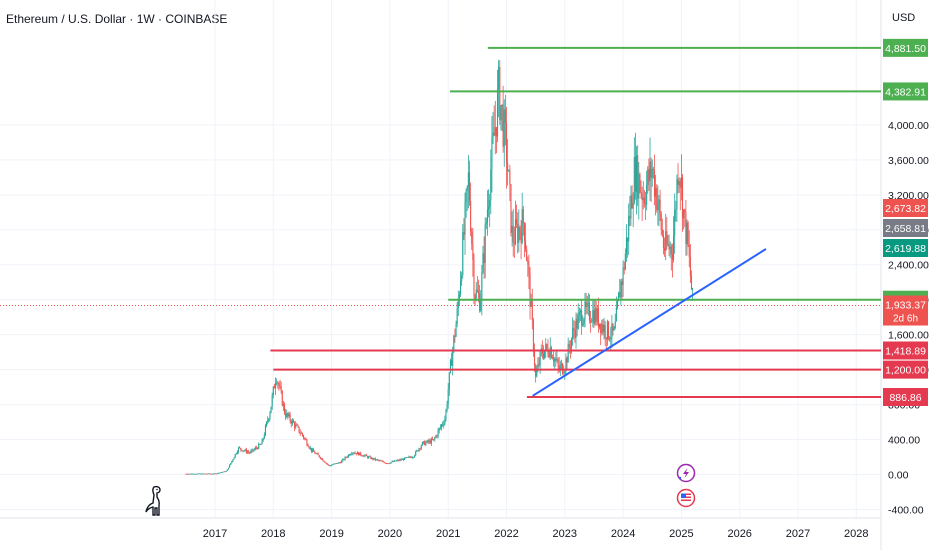 This screenshot has height=550, width=932. I want to click on y-tick-label: 0.00, so click(898, 476).